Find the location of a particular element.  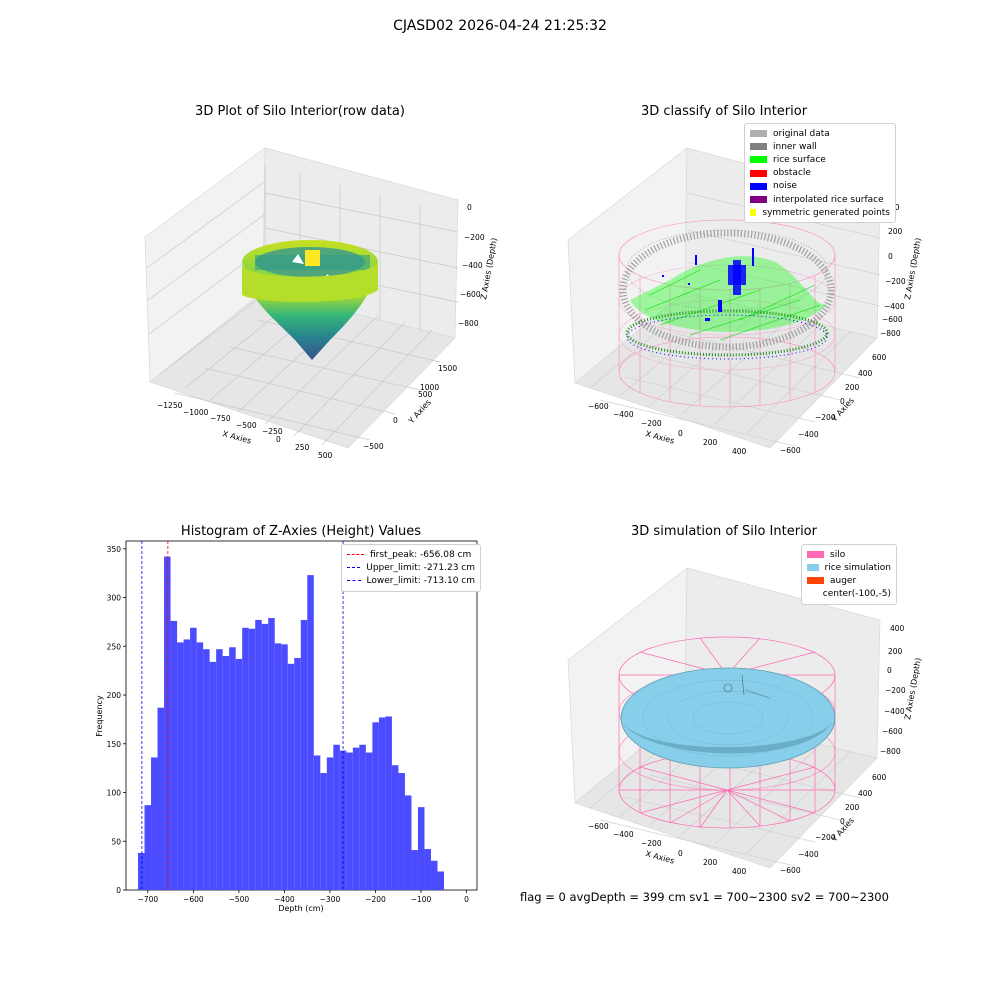

hist-xtick-label: 0 is located at coordinates (466, 899).